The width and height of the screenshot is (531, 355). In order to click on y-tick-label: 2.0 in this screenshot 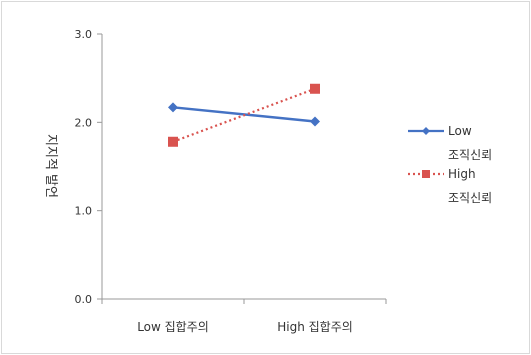, I will do `click(84, 122)`.